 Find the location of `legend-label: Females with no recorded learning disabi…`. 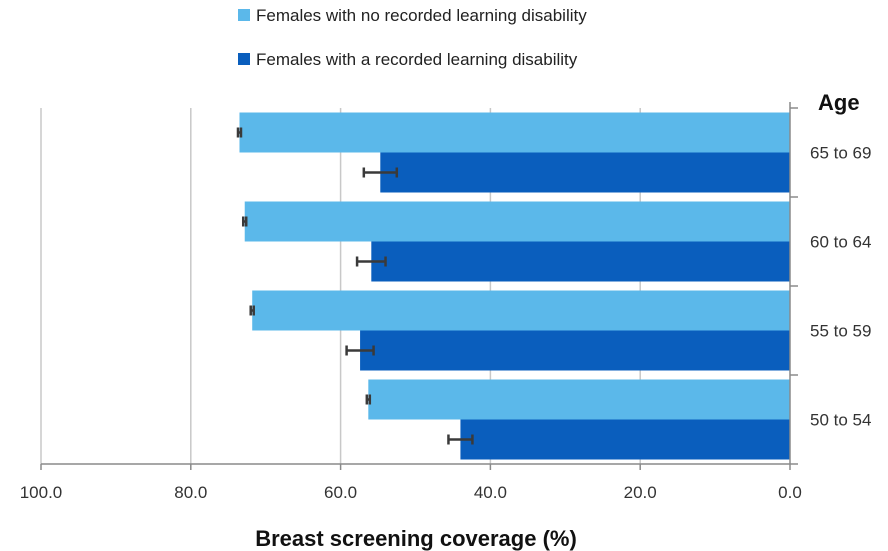

legend-label: Females with no recorded learning disabi… is located at coordinates (421, 15).